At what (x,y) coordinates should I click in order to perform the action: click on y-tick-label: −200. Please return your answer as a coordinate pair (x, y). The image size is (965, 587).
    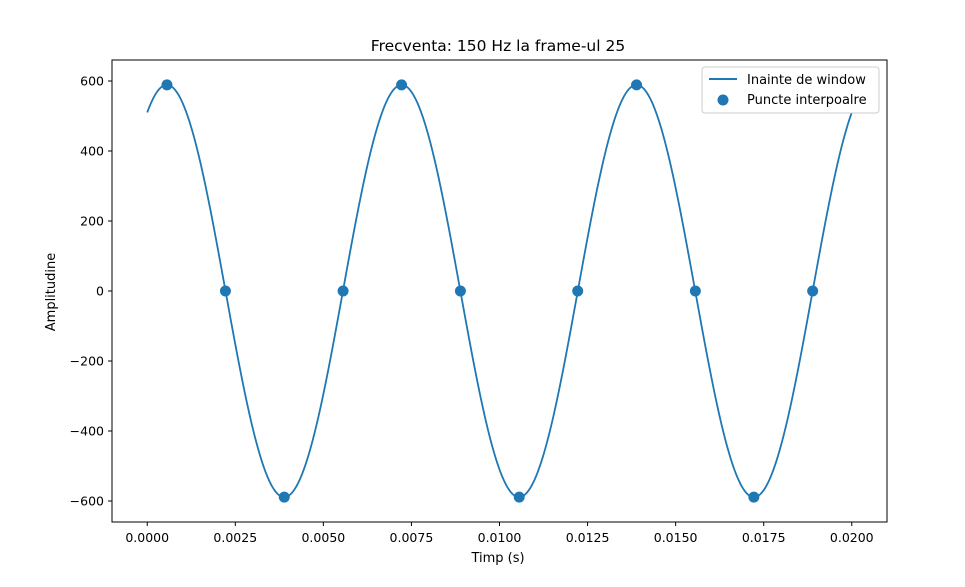
    Looking at the image, I should click on (87, 361).